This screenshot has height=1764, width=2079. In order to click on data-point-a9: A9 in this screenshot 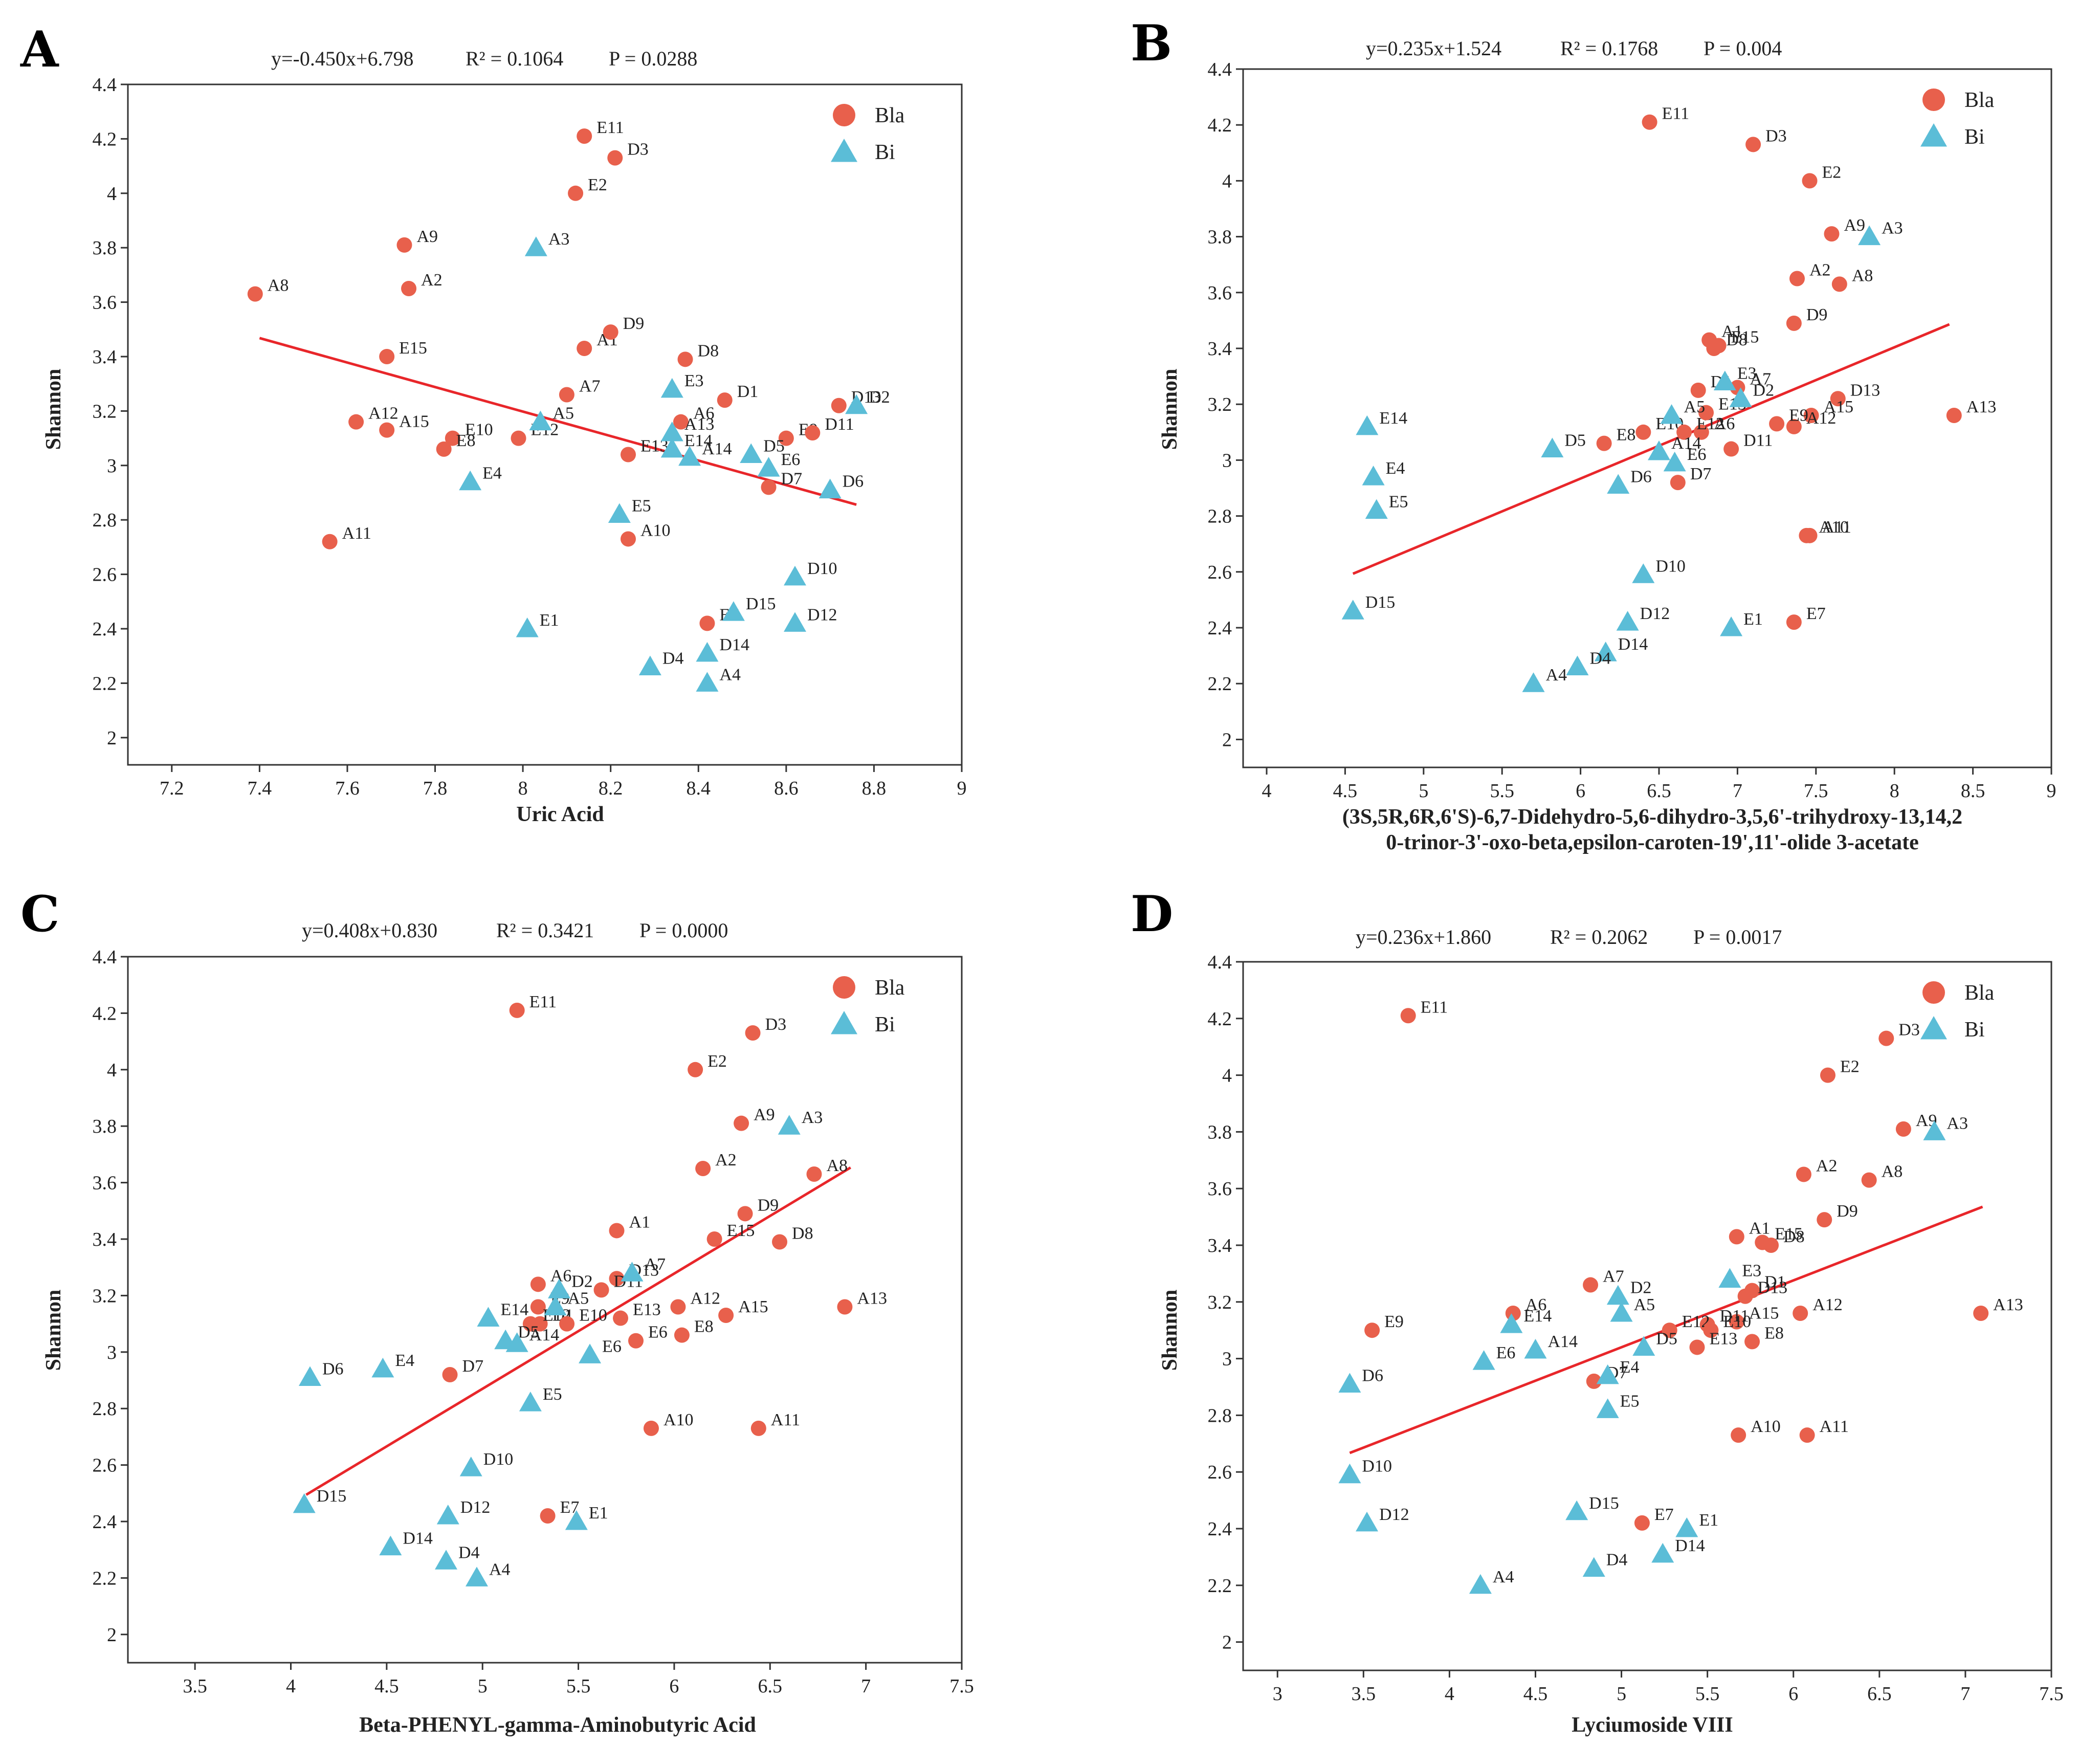, I will do `click(754, 1119)`.